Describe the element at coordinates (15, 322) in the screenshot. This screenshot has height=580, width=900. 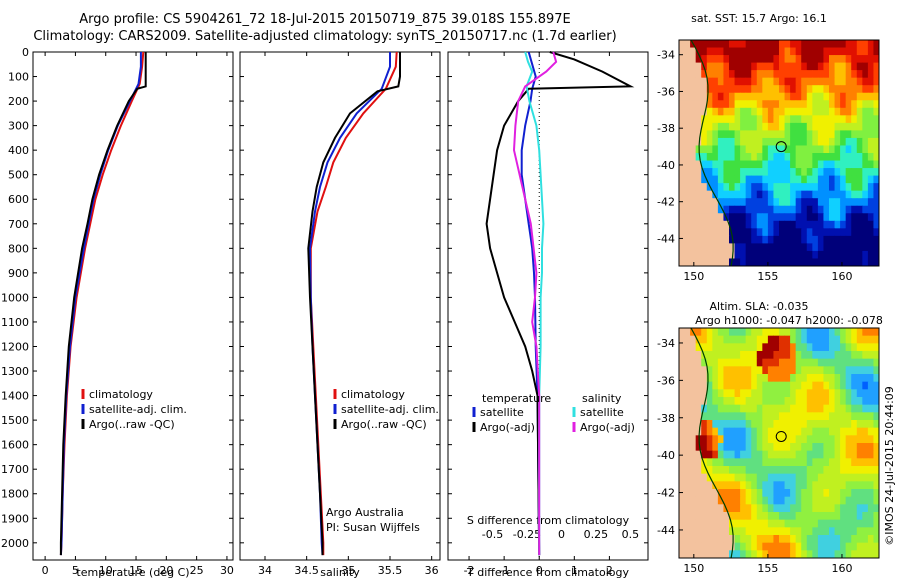
I see `y-tick-label: 1100` at that location.